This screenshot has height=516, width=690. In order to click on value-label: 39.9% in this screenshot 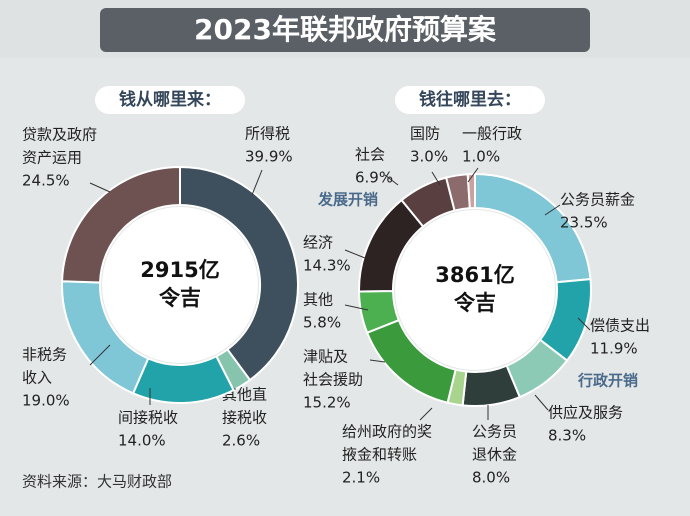, I will do `click(269, 157)`.